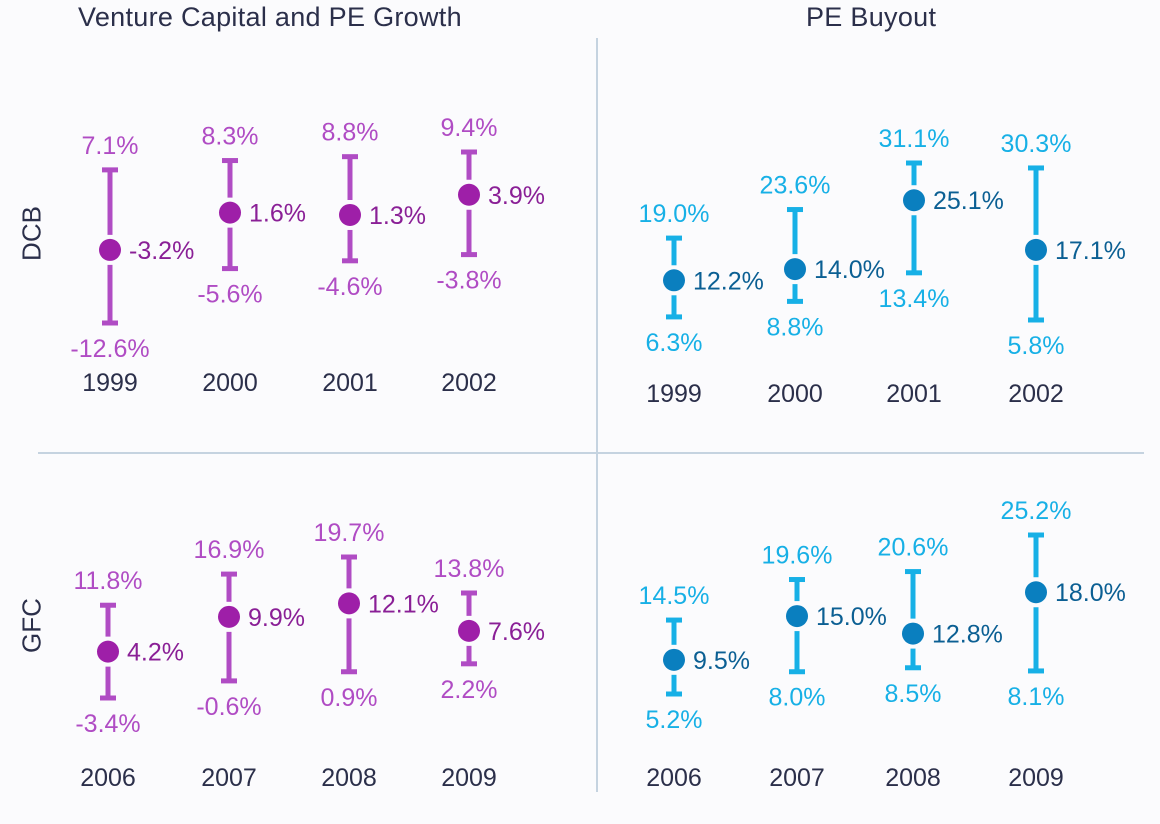 The width and height of the screenshot is (1160, 824). What do you see at coordinates (516, 632) in the screenshot?
I see `mid-value-label: 7.6%` at bounding box center [516, 632].